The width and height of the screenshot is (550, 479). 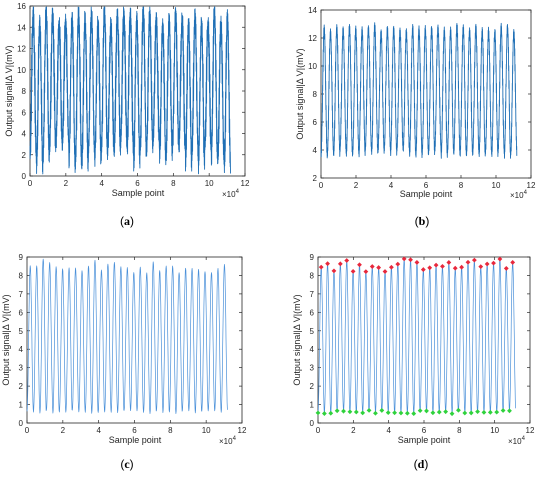 What do you see at coordinates (300, 93) in the screenshot?
I see `panel-b-ylabel: Output signal|Δ V|(mV)` at bounding box center [300, 93].